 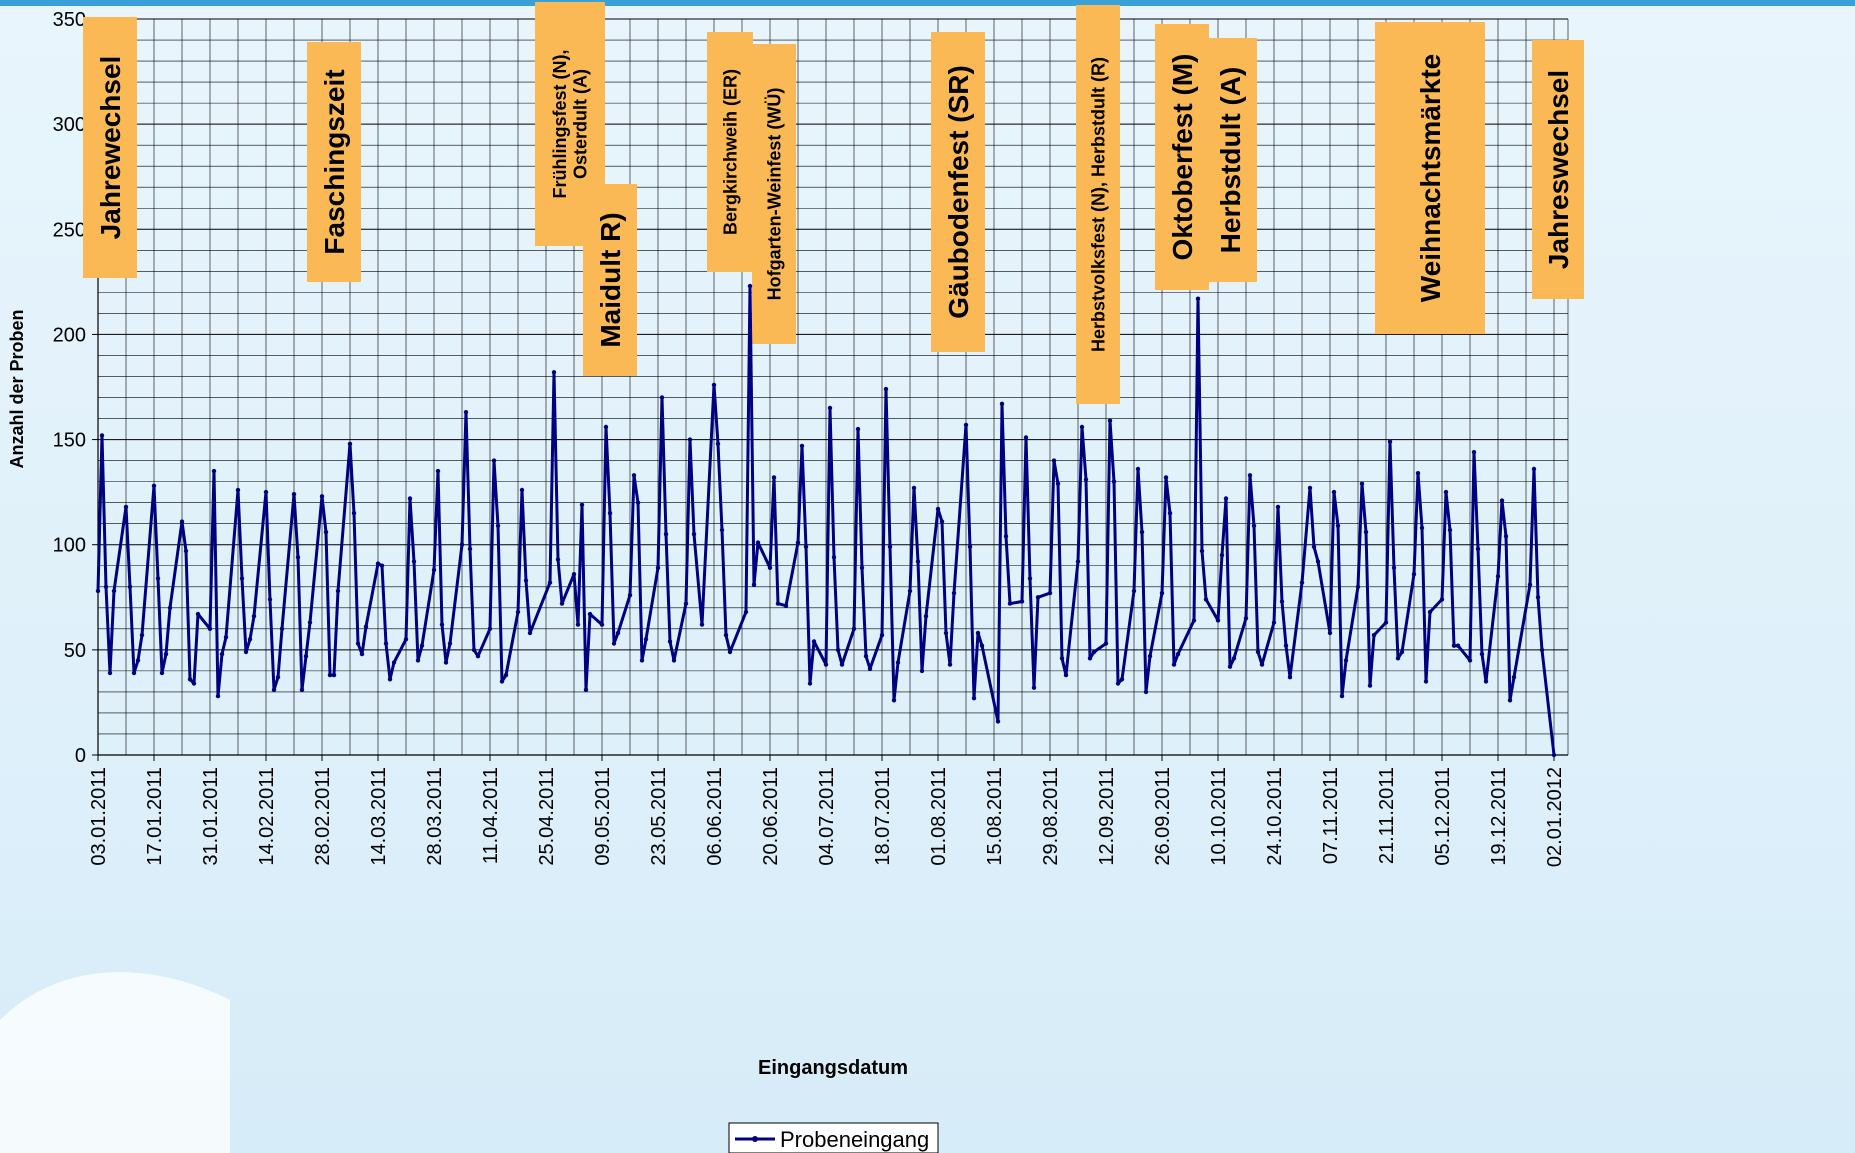 I want to click on x-tick-label: 02.01.2012, so click(x=1555, y=817).